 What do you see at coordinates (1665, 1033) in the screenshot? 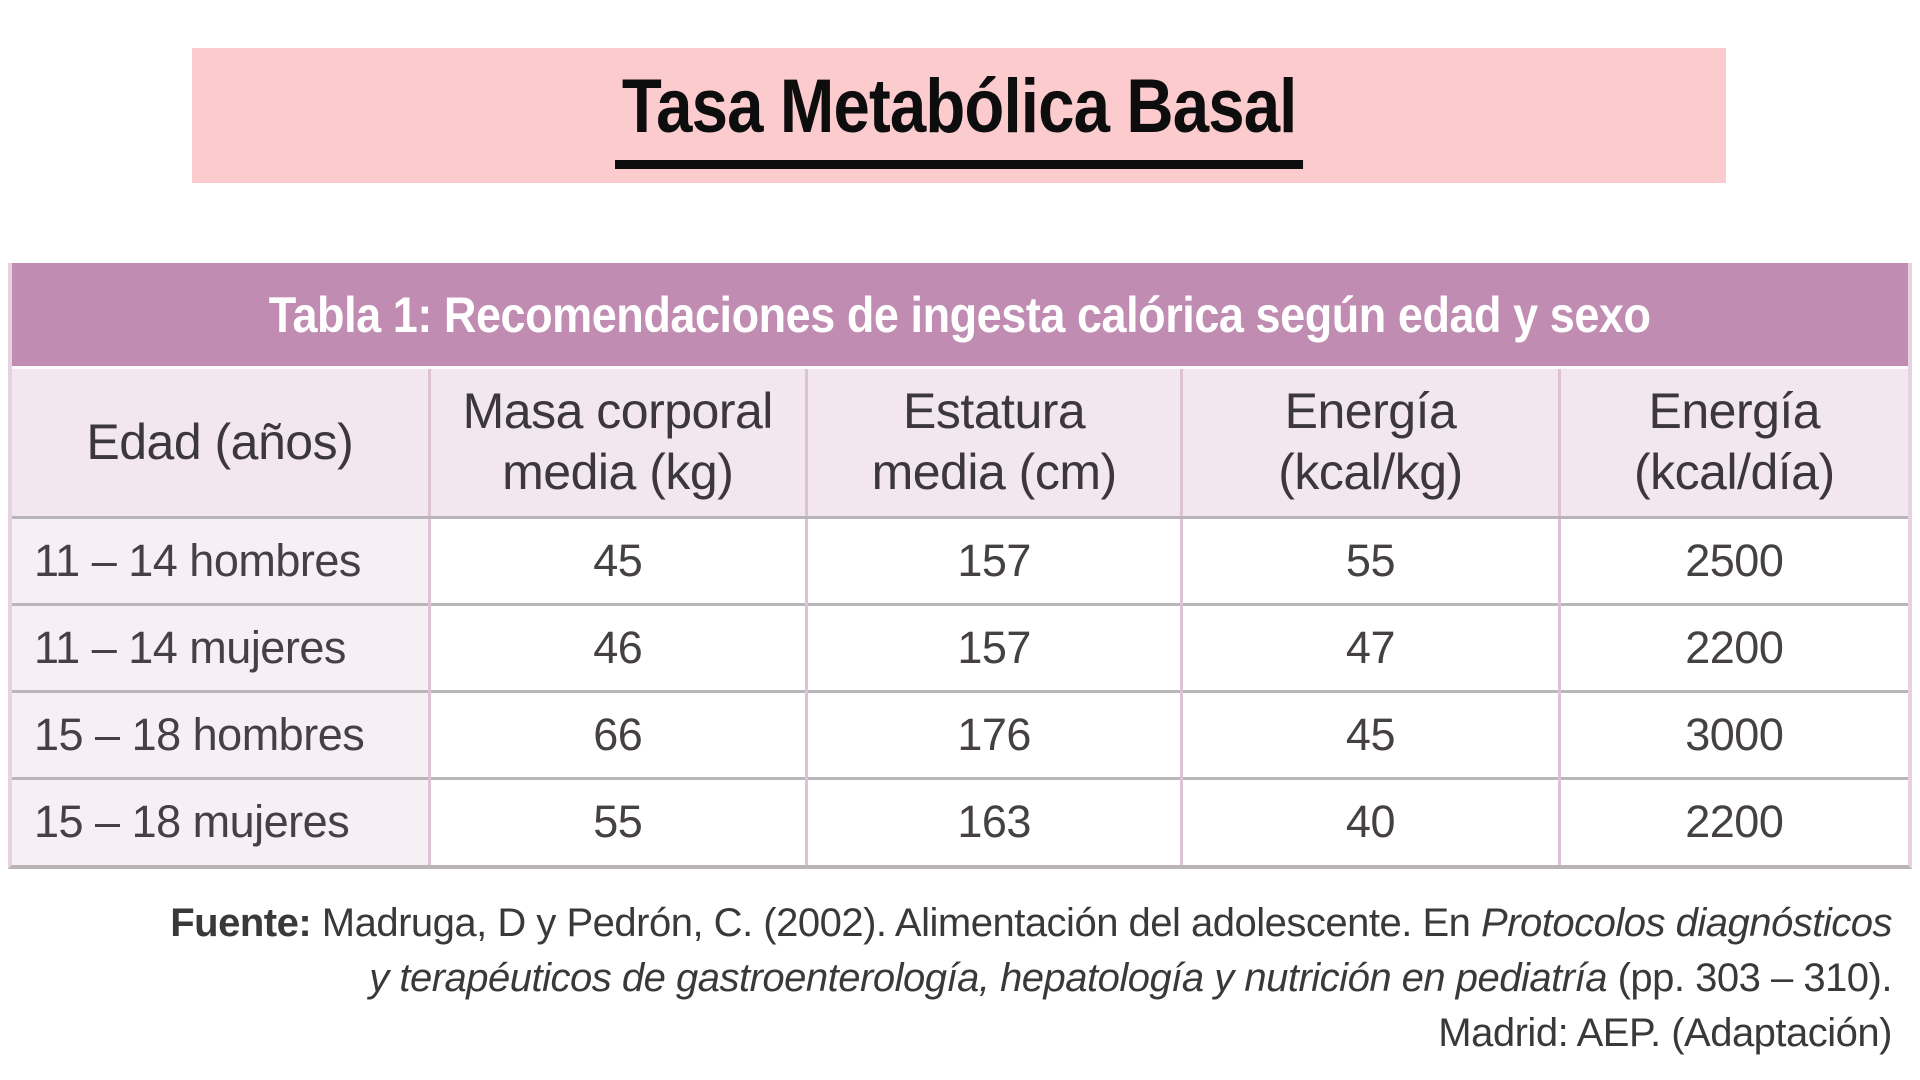
I see `source-line-3: Madrid: AEP. (Adaptación)` at bounding box center [1665, 1033].